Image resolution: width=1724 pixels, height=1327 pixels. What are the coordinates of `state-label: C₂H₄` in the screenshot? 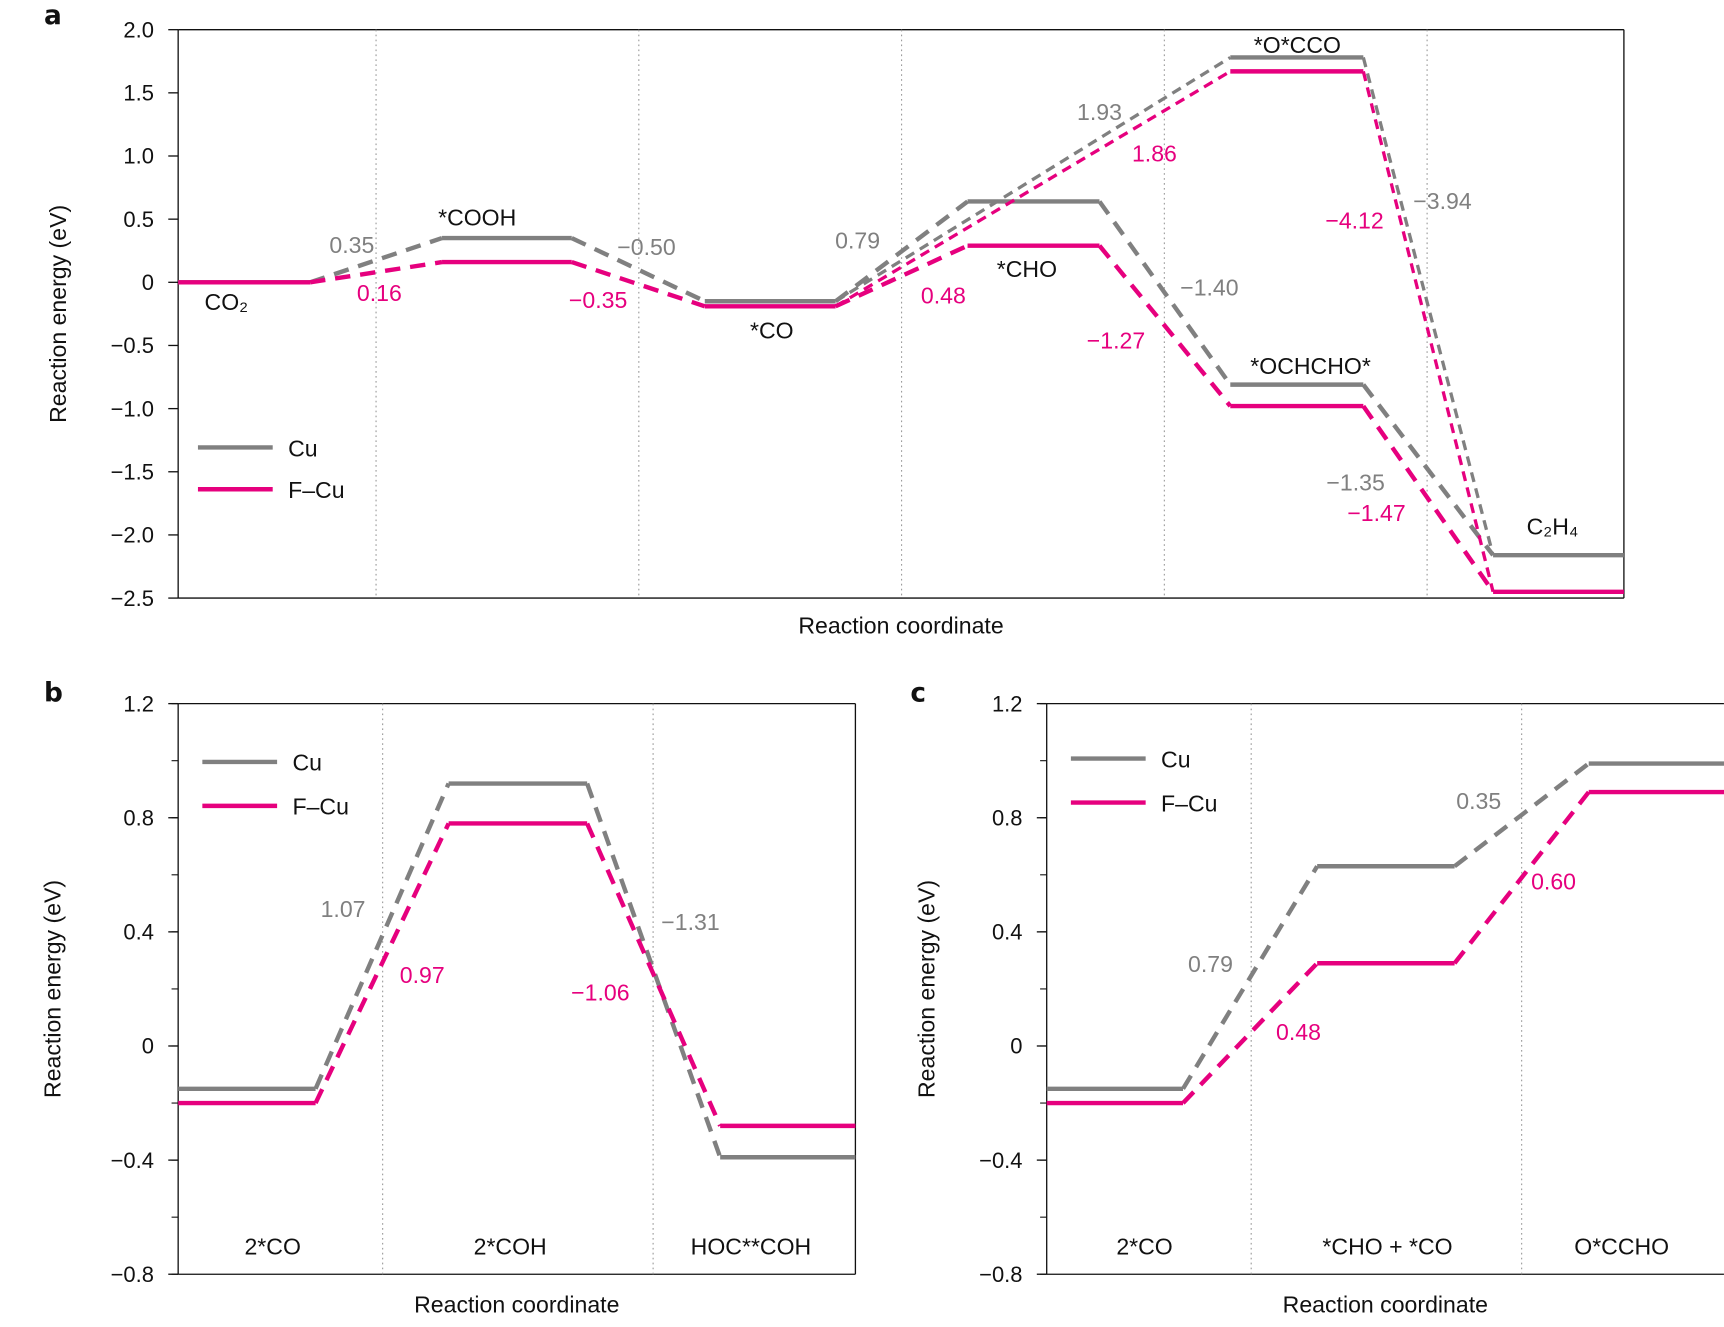 It's located at (1553, 526).